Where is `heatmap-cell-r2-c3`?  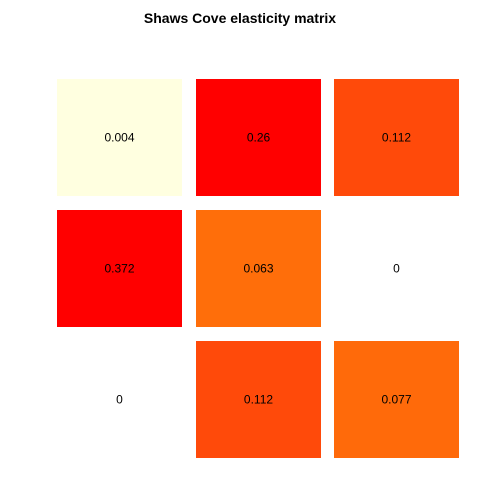
heatmap-cell-r2-c3 is located at coordinates (396, 268).